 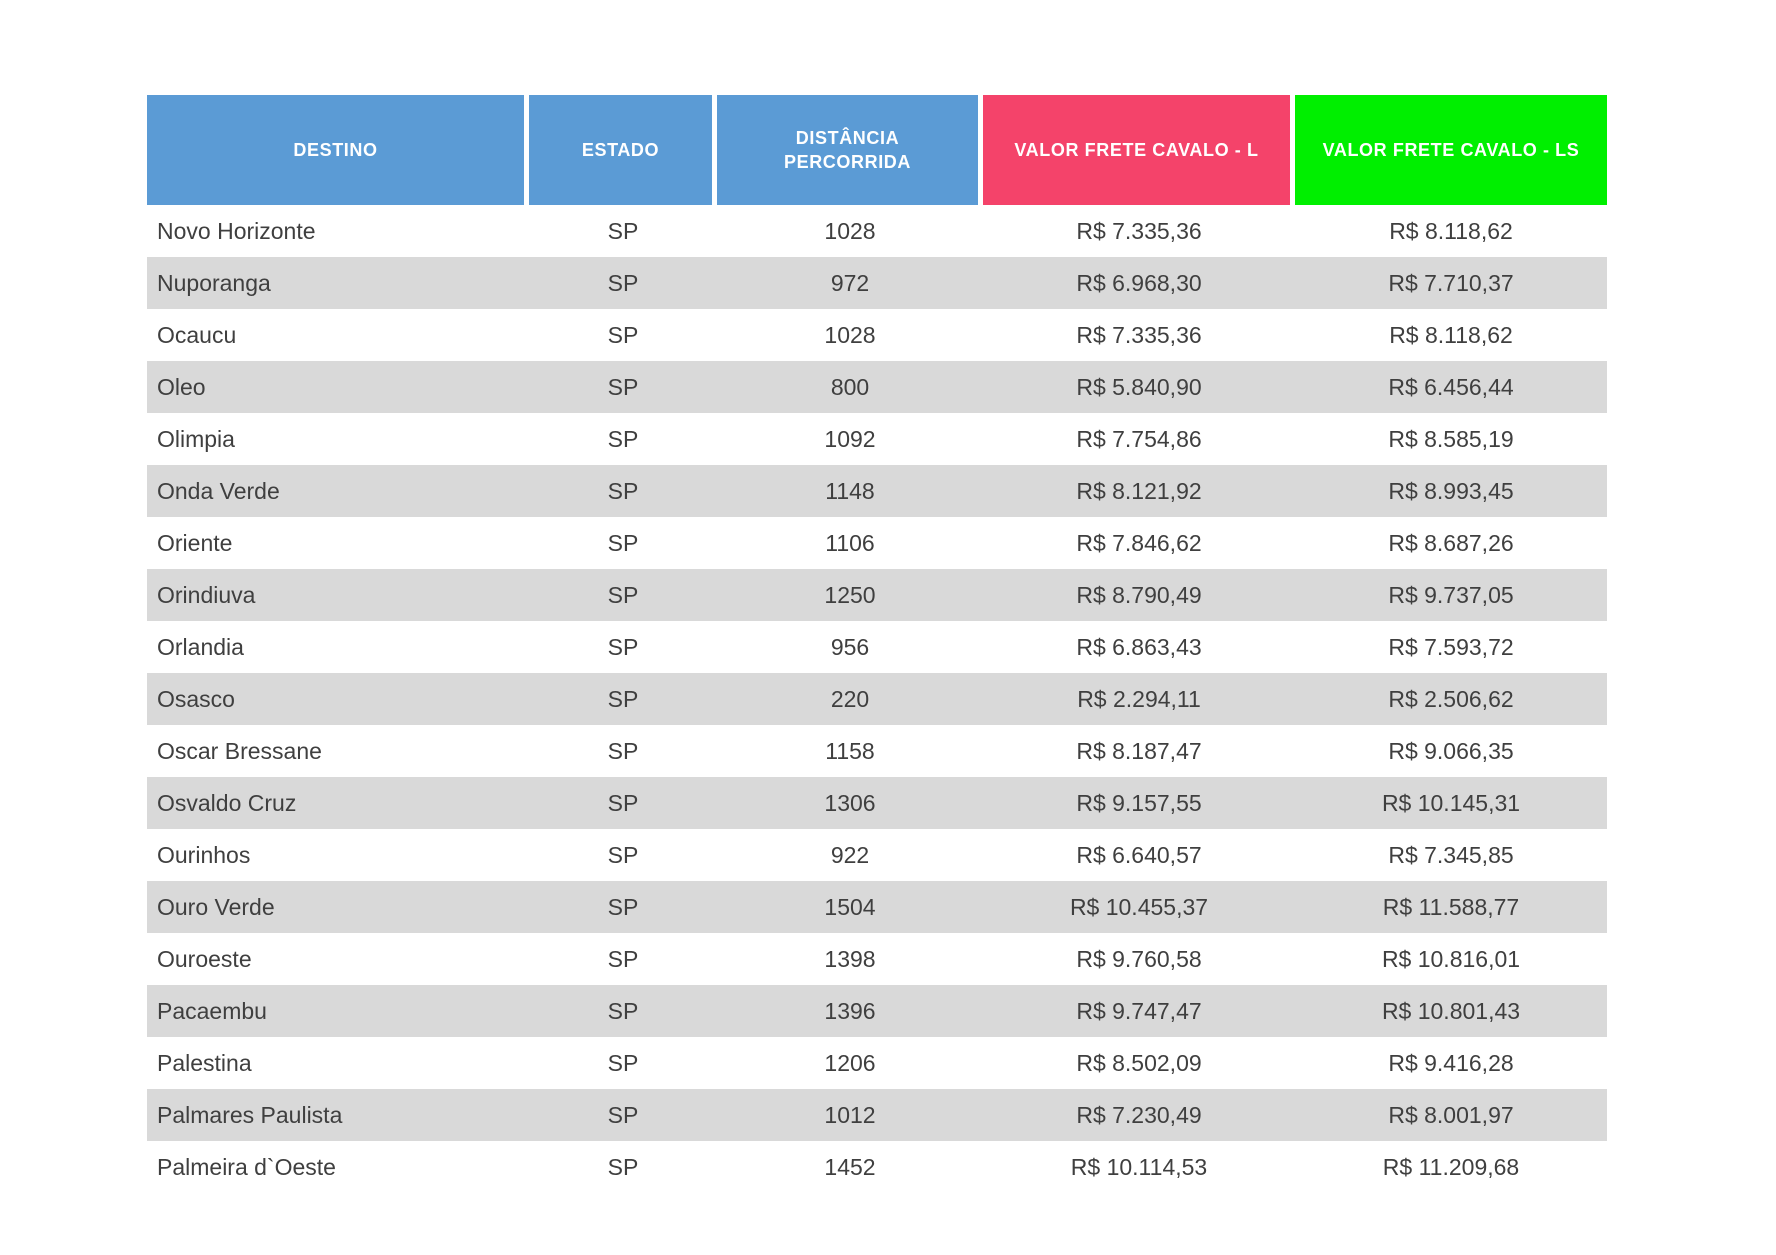 What do you see at coordinates (850, 542) in the screenshot?
I see `cell-distancia: 1106` at bounding box center [850, 542].